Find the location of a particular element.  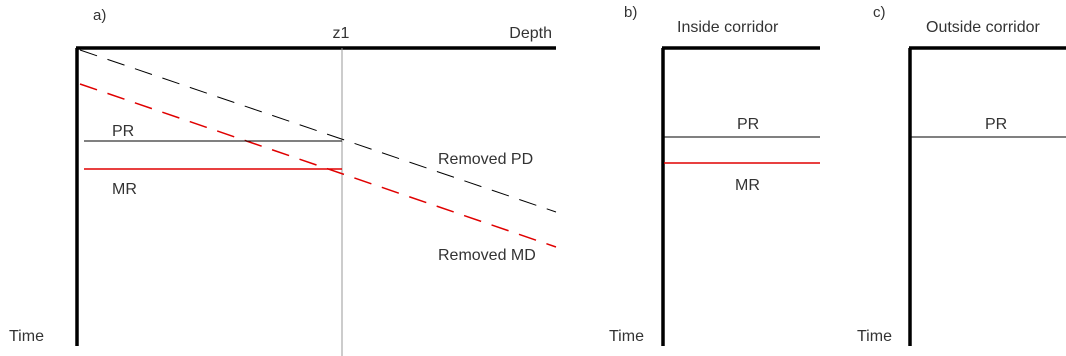

removed-pd-label: Removed PD is located at coordinates (485, 159).